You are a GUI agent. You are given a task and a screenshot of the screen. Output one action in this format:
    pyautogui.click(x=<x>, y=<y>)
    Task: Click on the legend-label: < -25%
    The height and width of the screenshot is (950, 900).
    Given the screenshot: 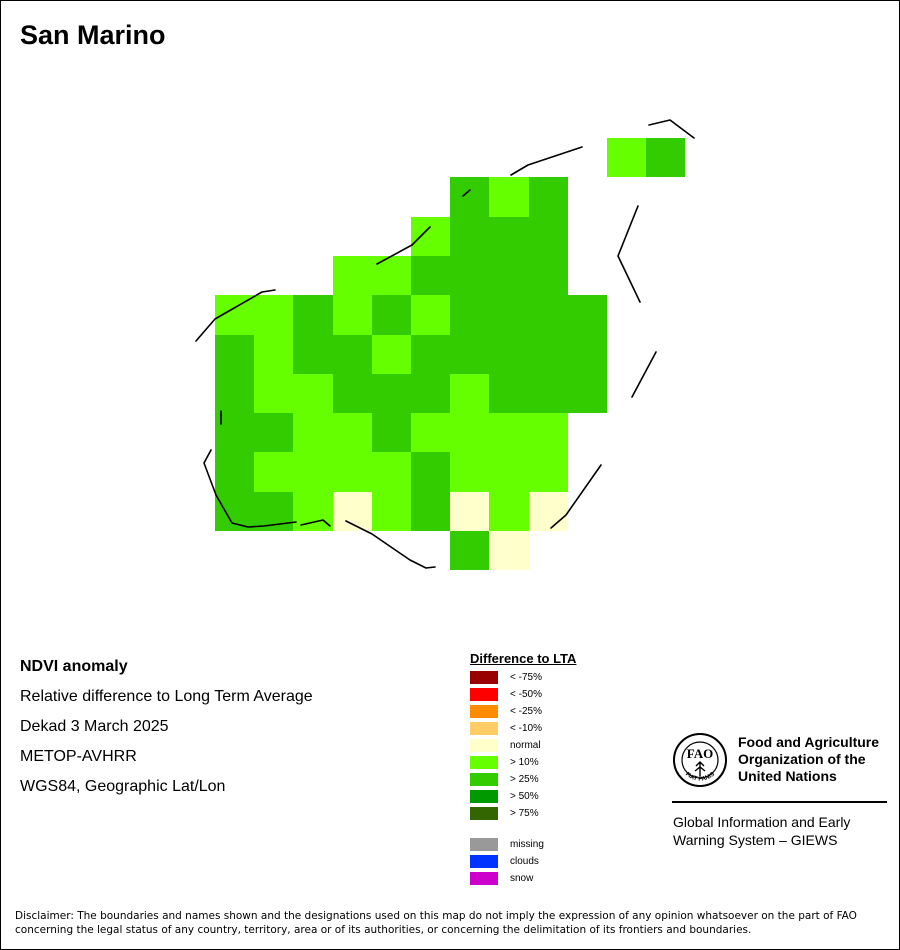 What is the action you would take?
    pyautogui.click(x=526, y=711)
    